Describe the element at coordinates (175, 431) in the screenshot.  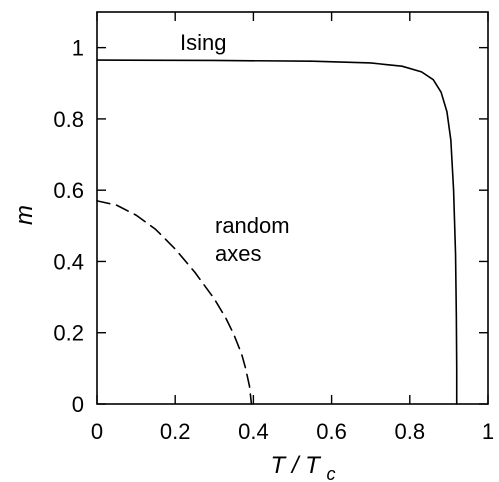
I see `x-tick-label: 0.2` at that location.